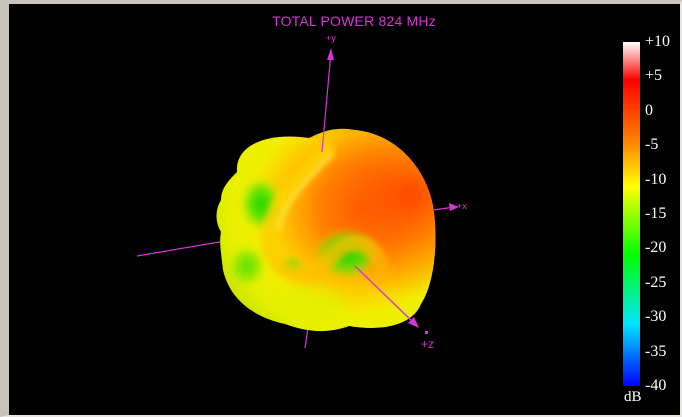 The image size is (682, 417). What do you see at coordinates (354, 21) in the screenshot?
I see `chart-title: TOTAL POWER 824 MHz` at bounding box center [354, 21].